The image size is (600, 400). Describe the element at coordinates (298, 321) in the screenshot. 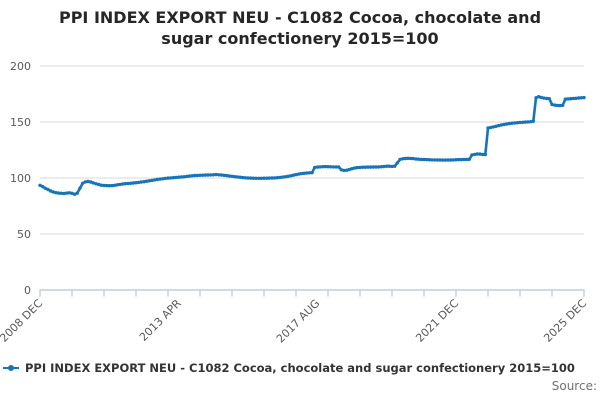

I see `x-axis-tick-label: 2017 AUG` at that location.